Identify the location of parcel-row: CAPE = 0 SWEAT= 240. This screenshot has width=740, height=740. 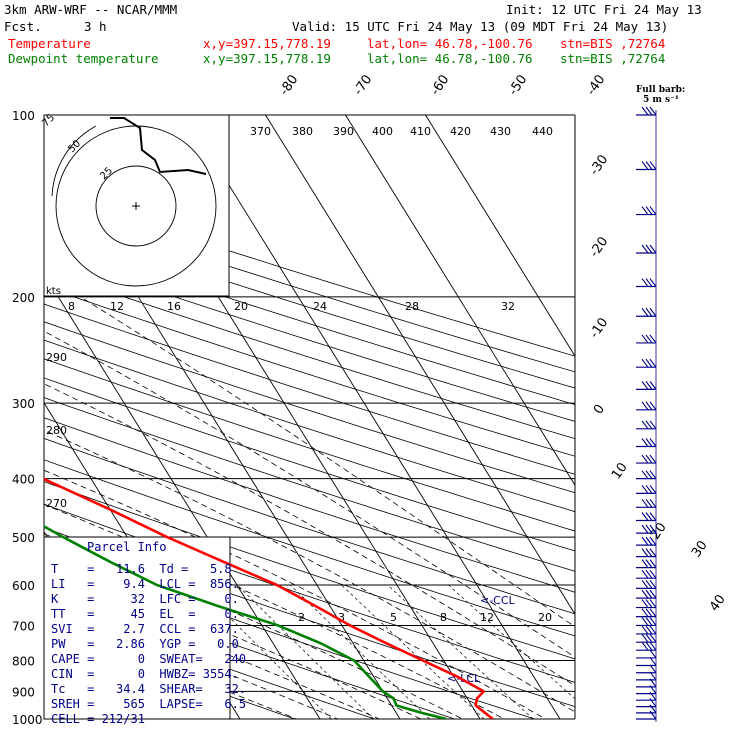
(149, 659).